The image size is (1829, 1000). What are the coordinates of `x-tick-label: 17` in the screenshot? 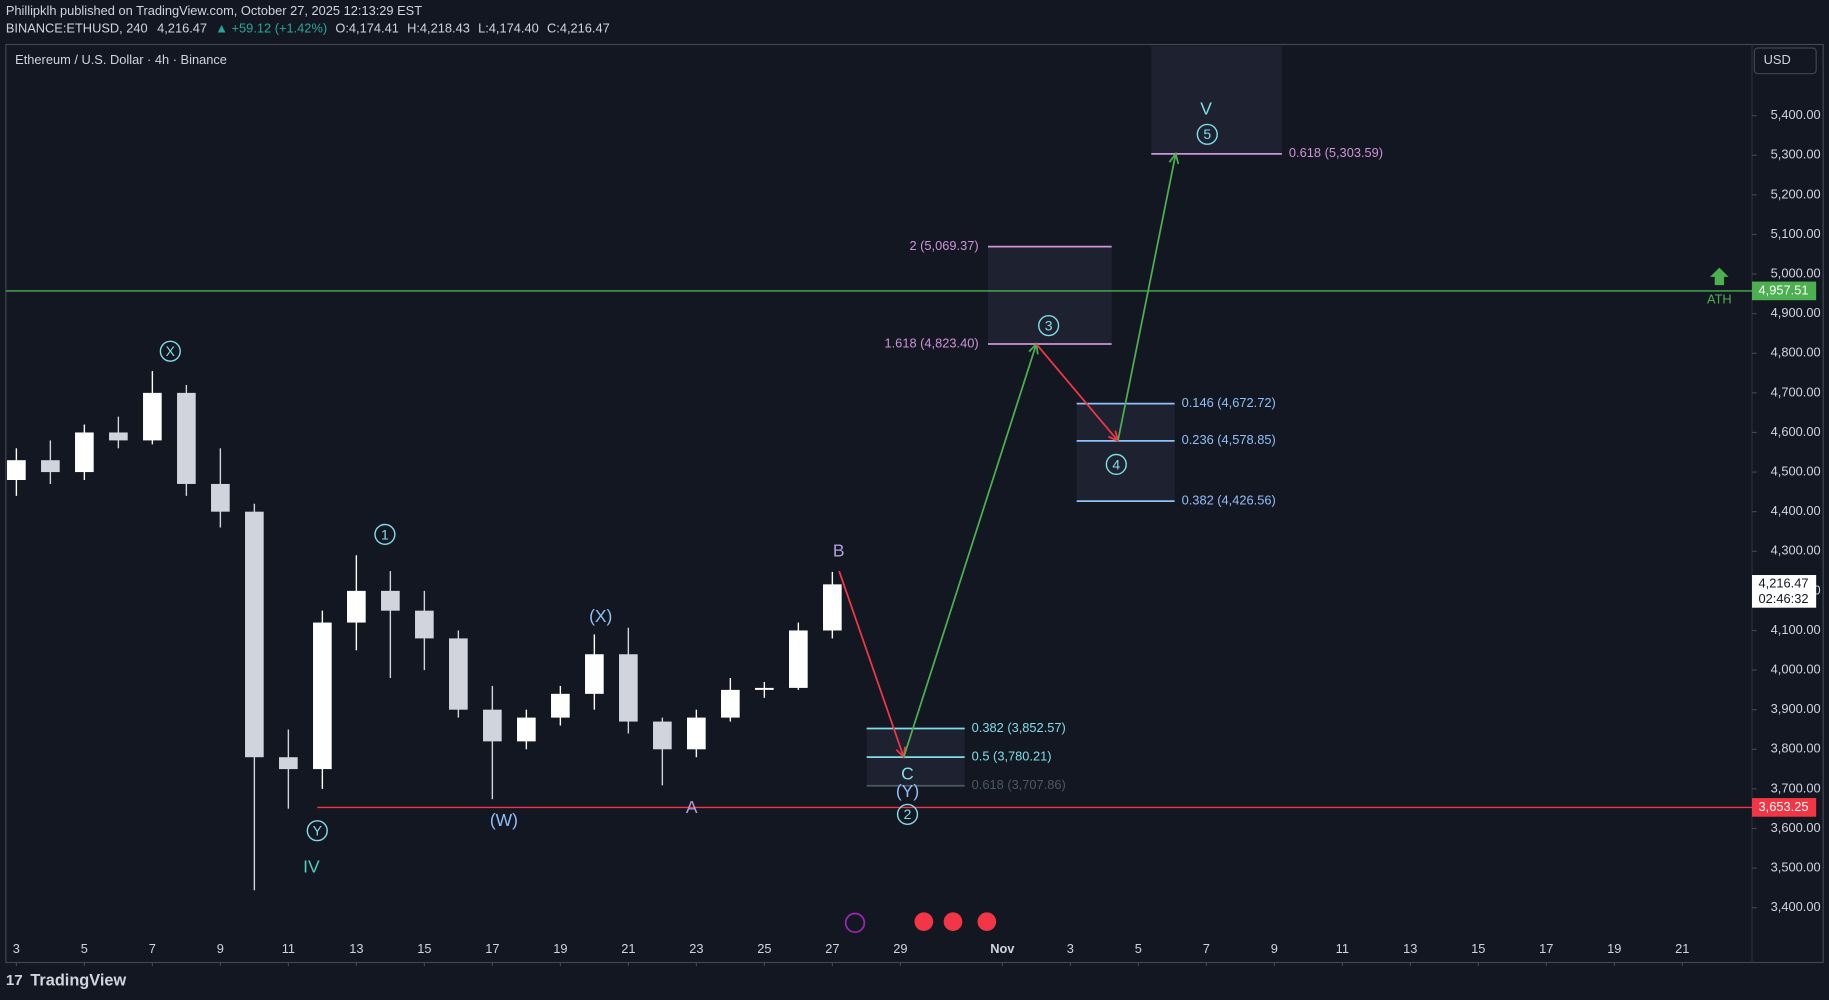 It's located at (492, 948).